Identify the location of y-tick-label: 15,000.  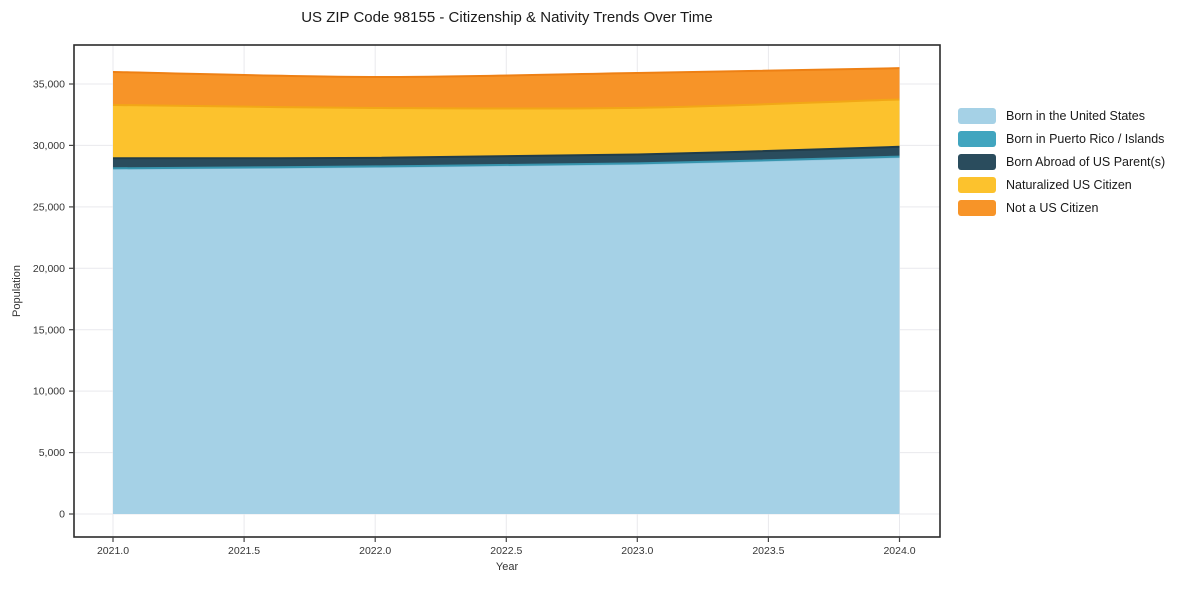
(49, 330).